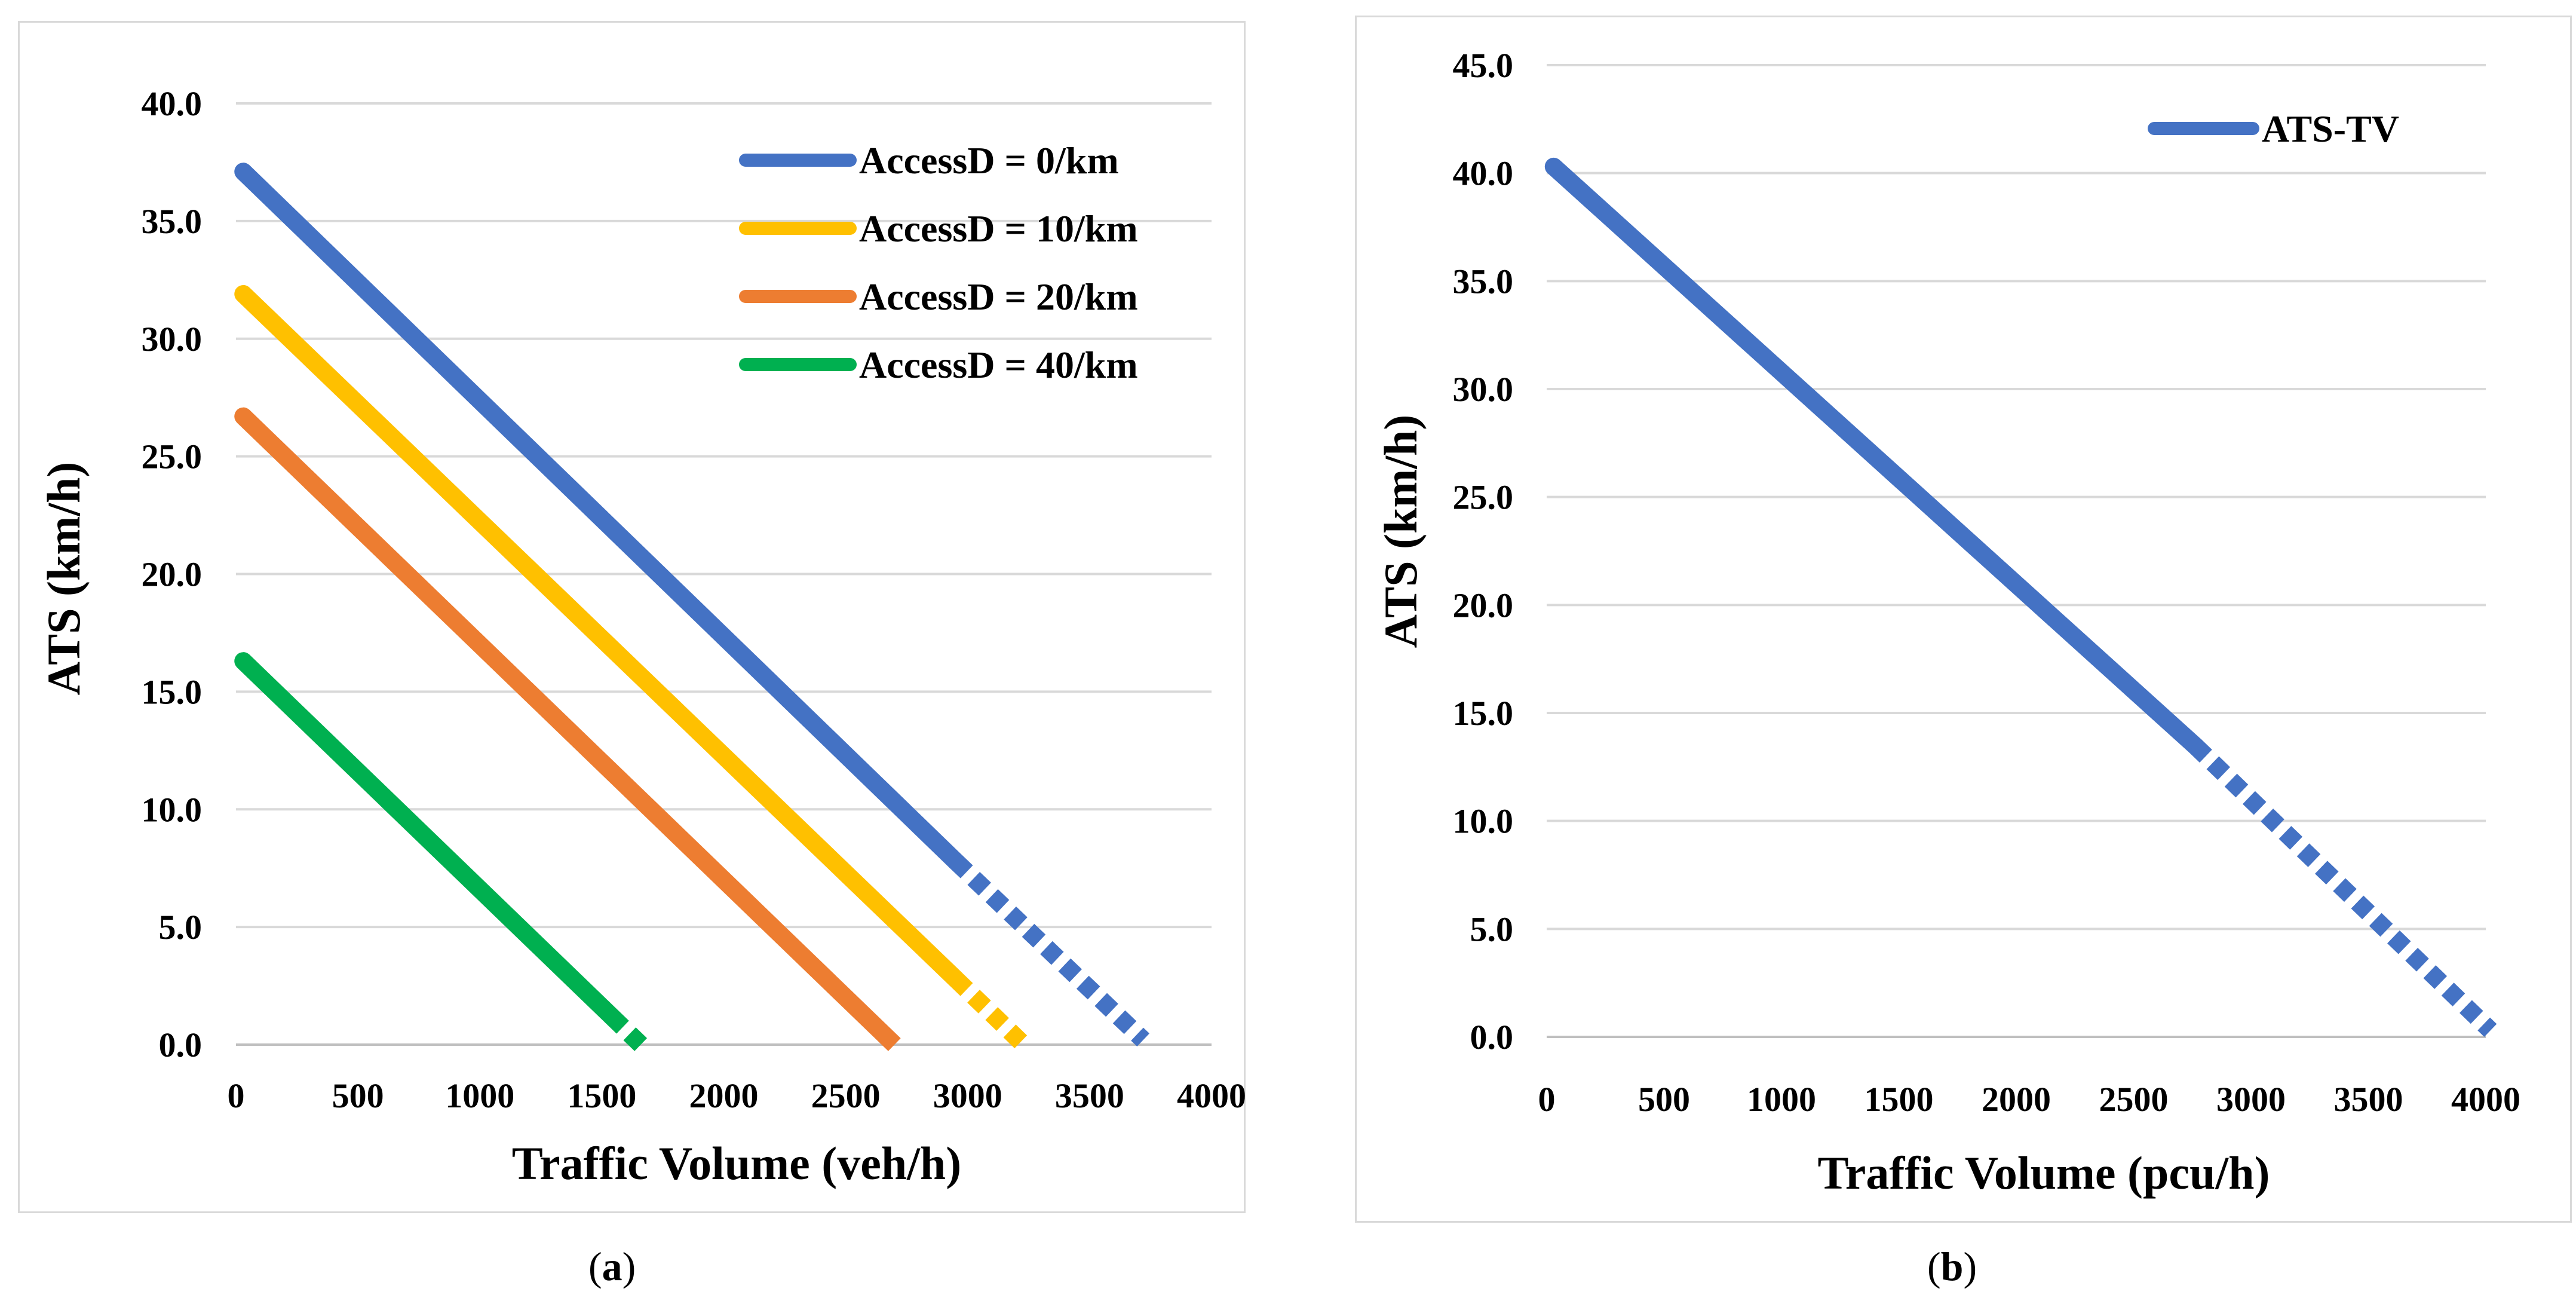 This screenshot has height=1307, width=2576. I want to click on chart-b-x-tick-label: 1500, so click(1899, 1100).